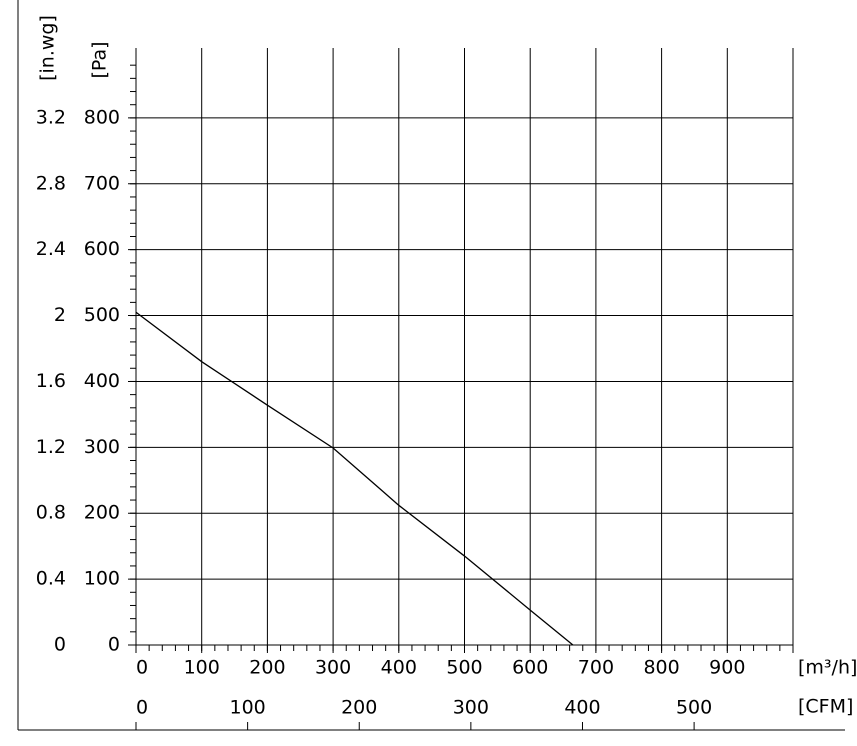 The width and height of the screenshot is (857, 746). I want to click on y-tick-label: 700, so click(102, 183).